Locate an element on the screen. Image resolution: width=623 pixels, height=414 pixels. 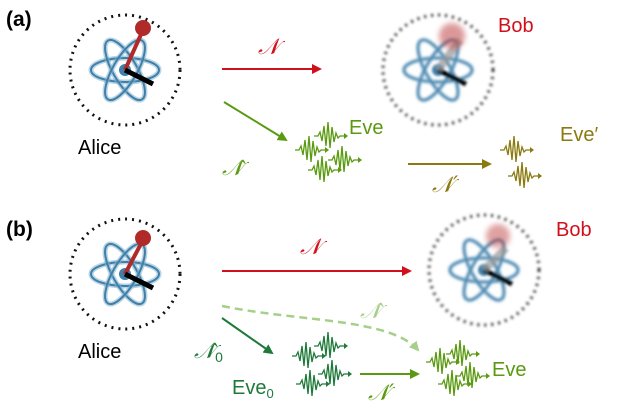
channel-prime-label-a: 𝒩′ is located at coordinates (446, 185).